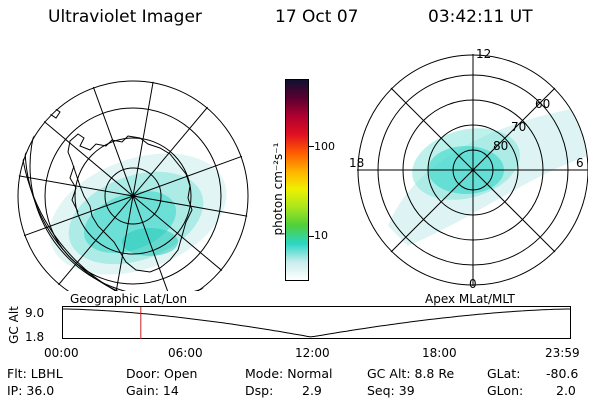 This screenshot has width=600, height=400. Describe the element at coordinates (473, 284) in the screenshot. I see `mlt-label-0: 0` at that location.